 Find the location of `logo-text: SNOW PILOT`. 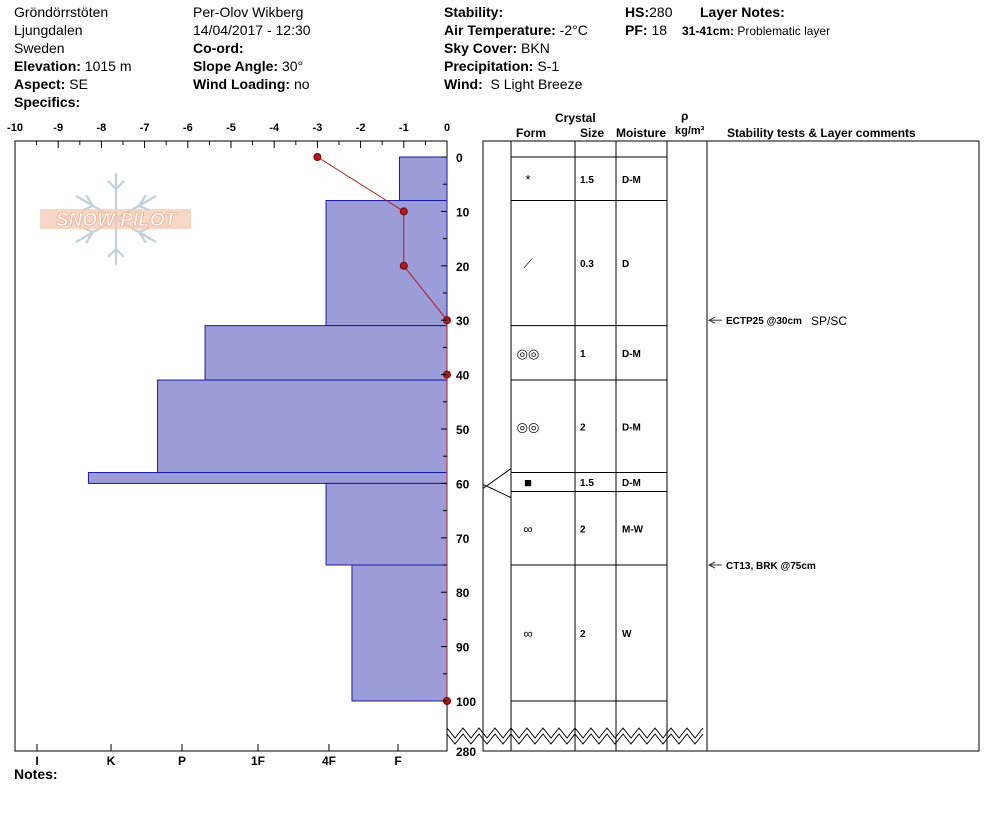

logo-text: SNOW PILOT is located at coordinates (117, 220).